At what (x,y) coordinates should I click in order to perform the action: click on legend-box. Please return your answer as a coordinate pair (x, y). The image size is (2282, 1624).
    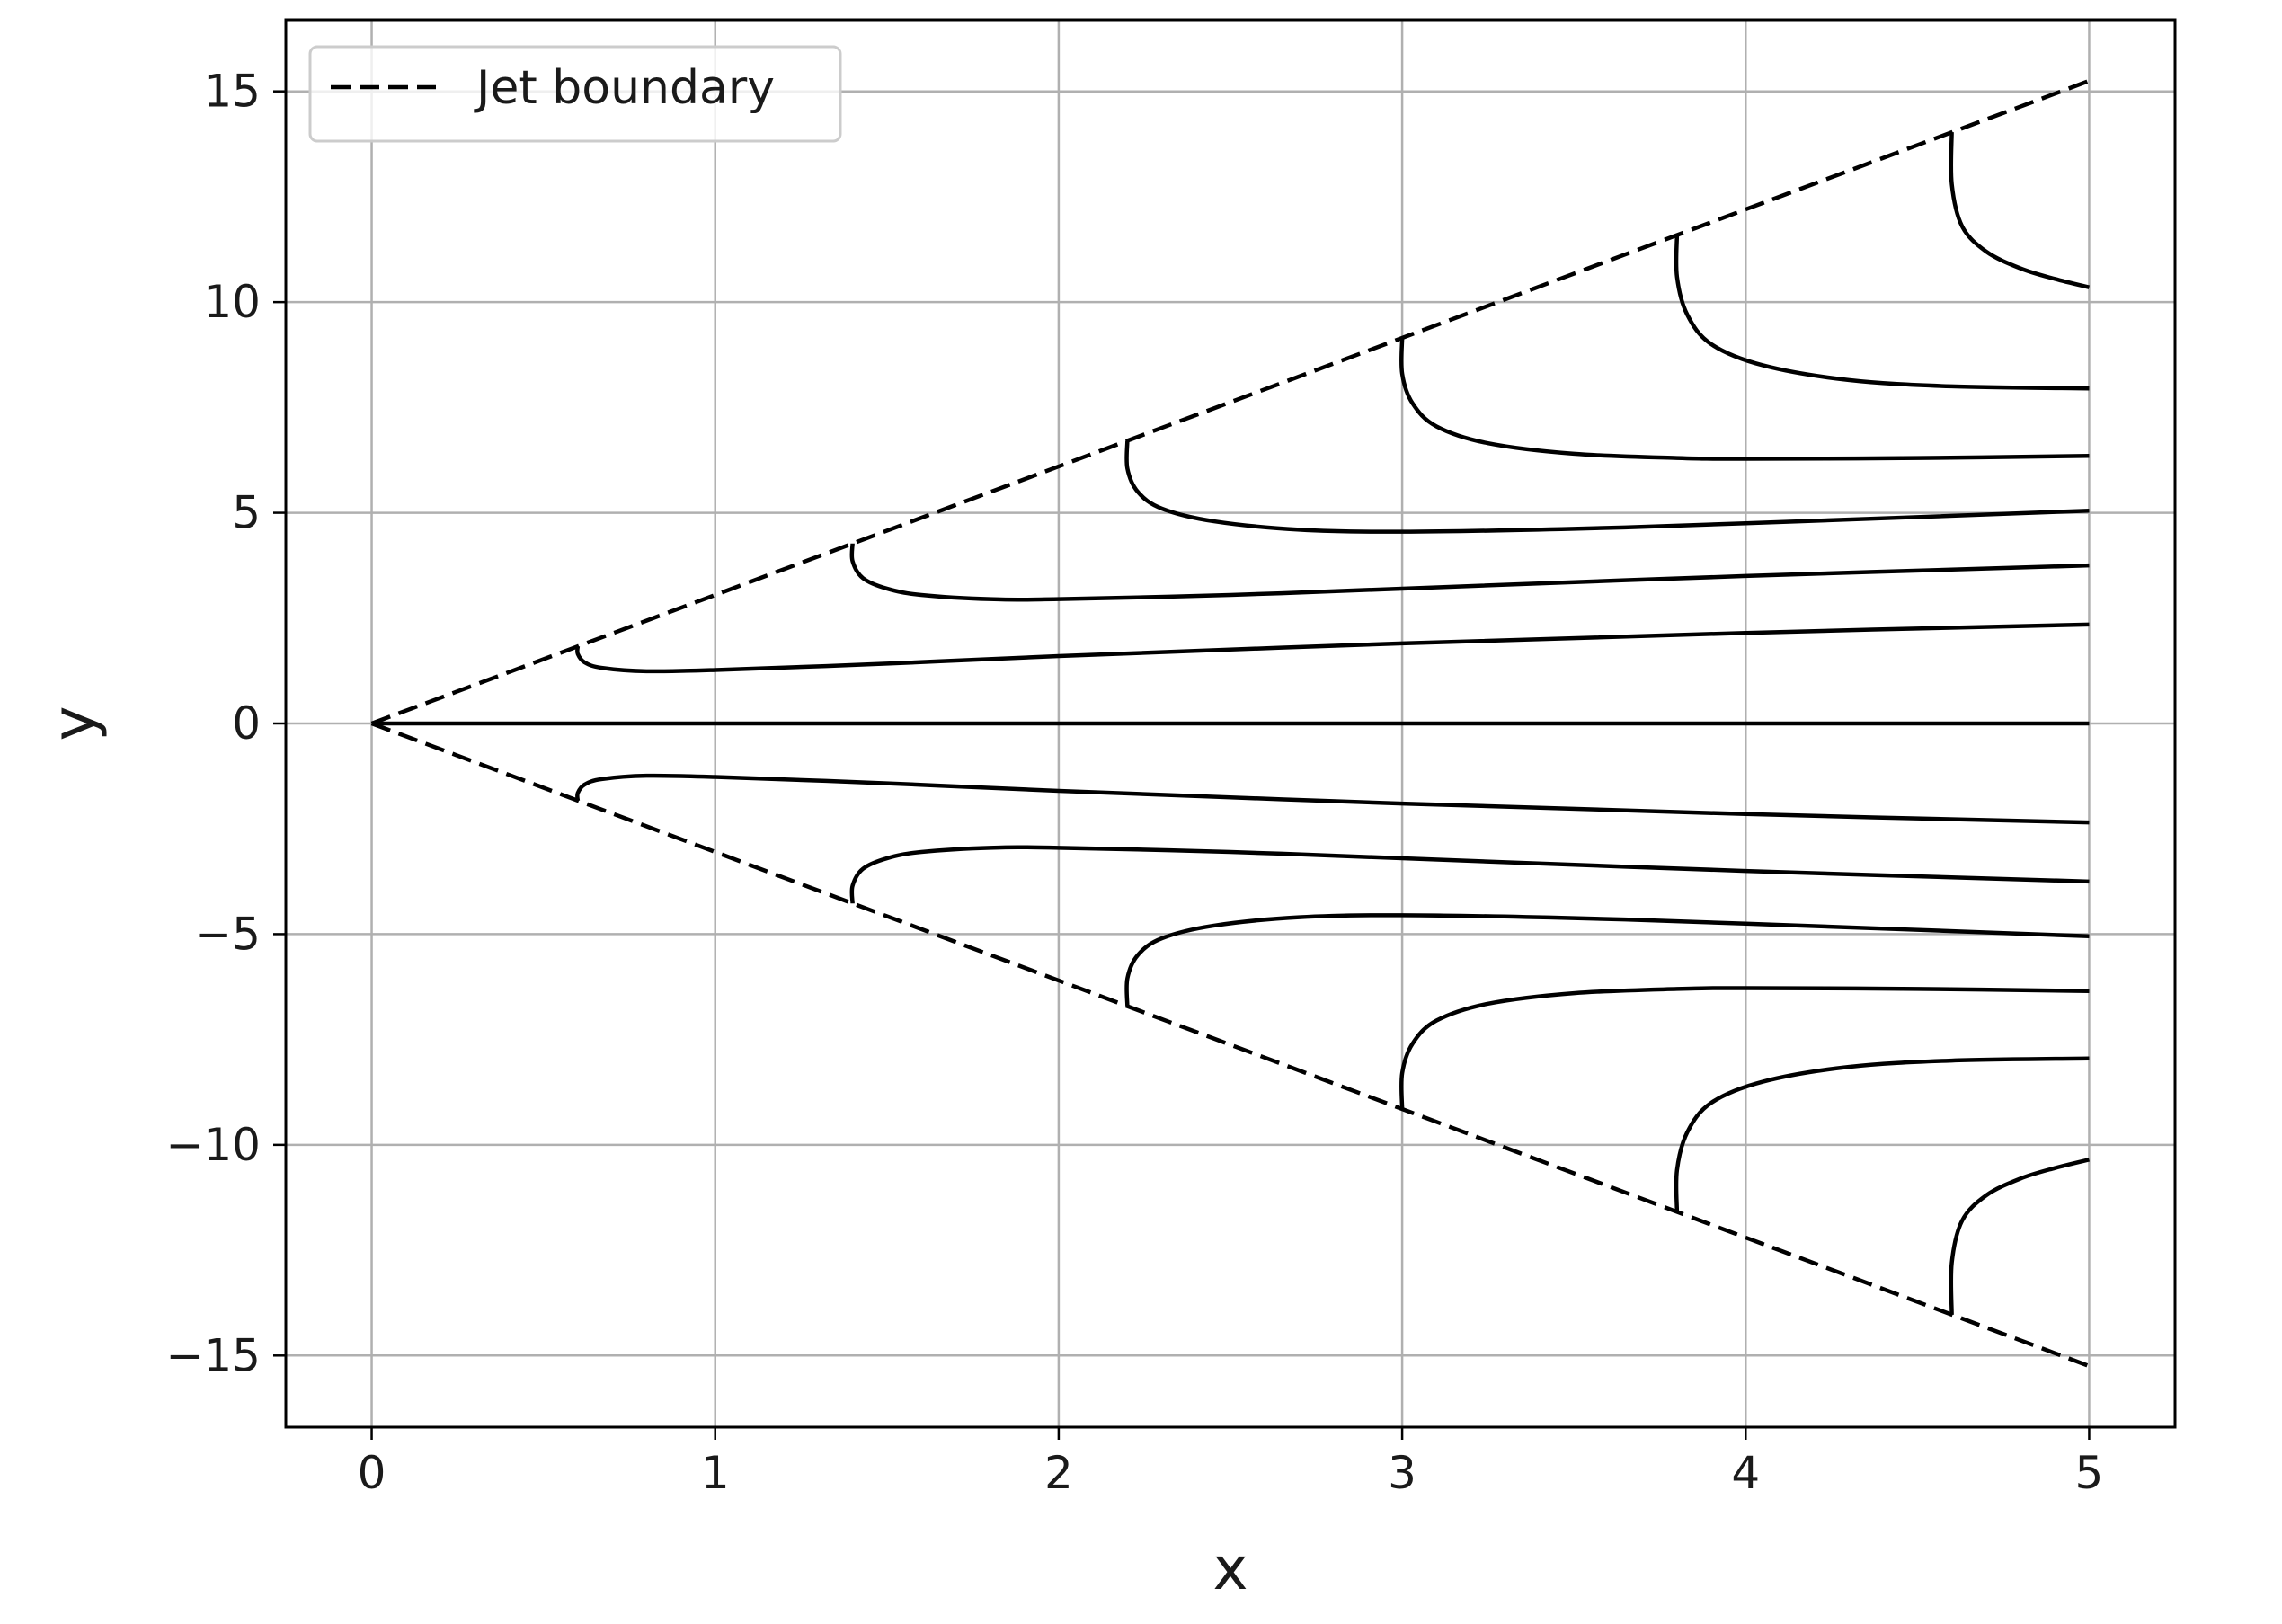
    Looking at the image, I should click on (575, 94).